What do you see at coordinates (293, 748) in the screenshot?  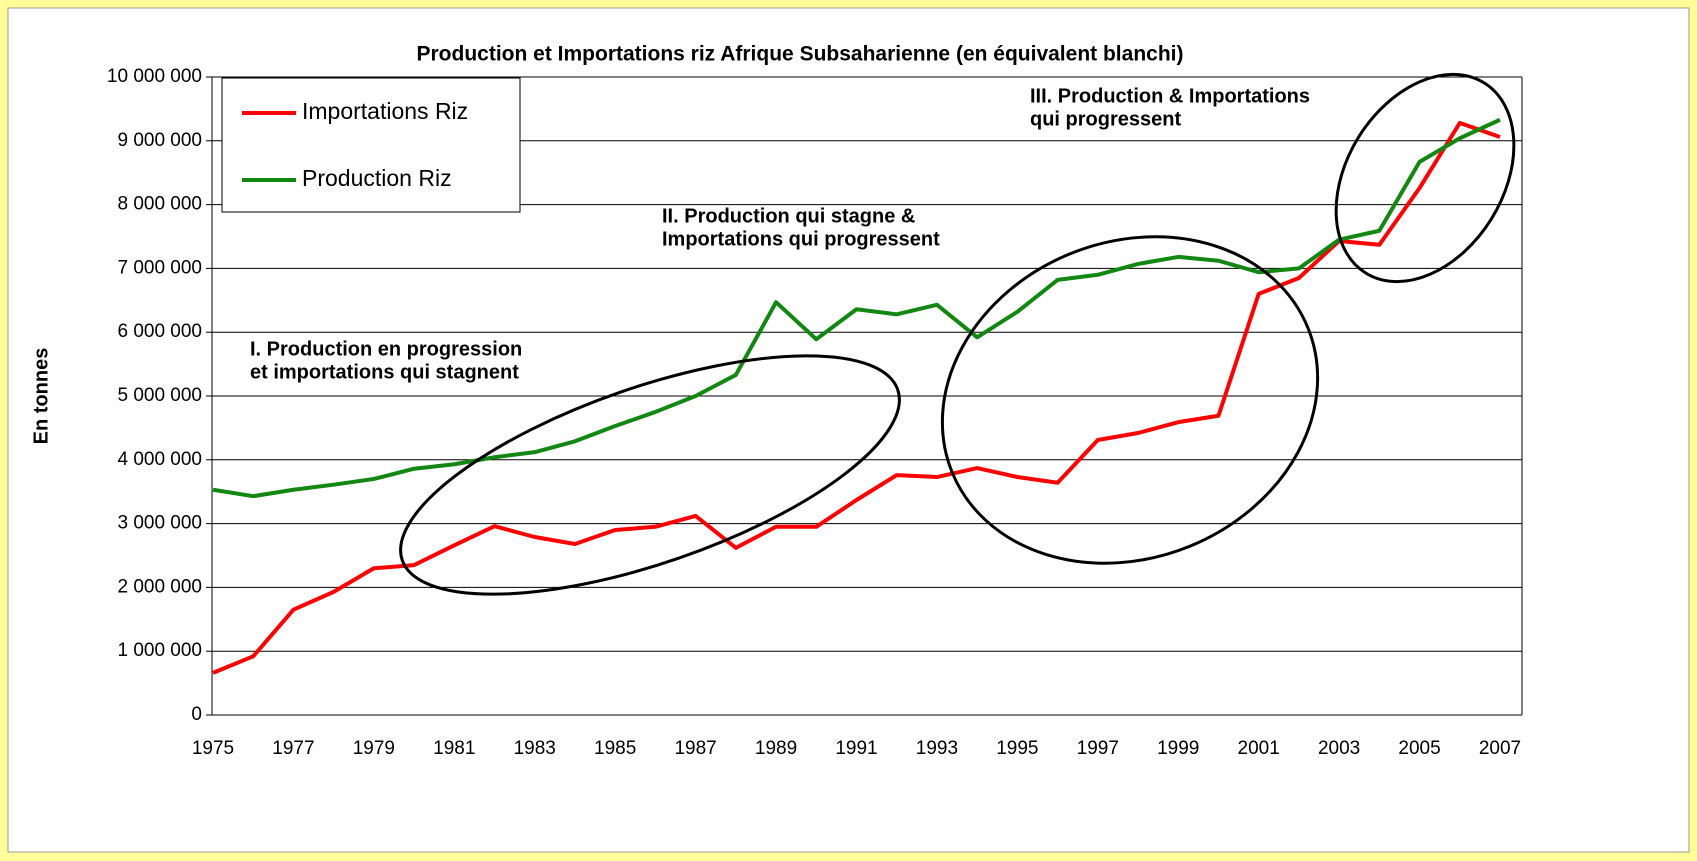 I see `x-tick-label: 1977` at bounding box center [293, 748].